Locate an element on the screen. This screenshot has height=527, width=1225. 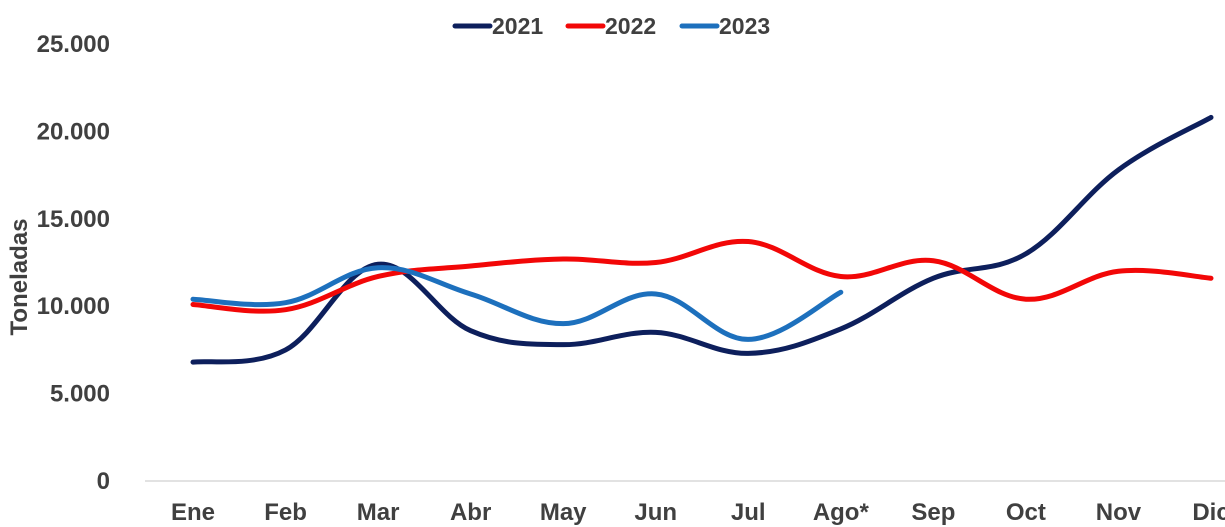
y-tick-label: 5.000 is located at coordinates (80, 394).